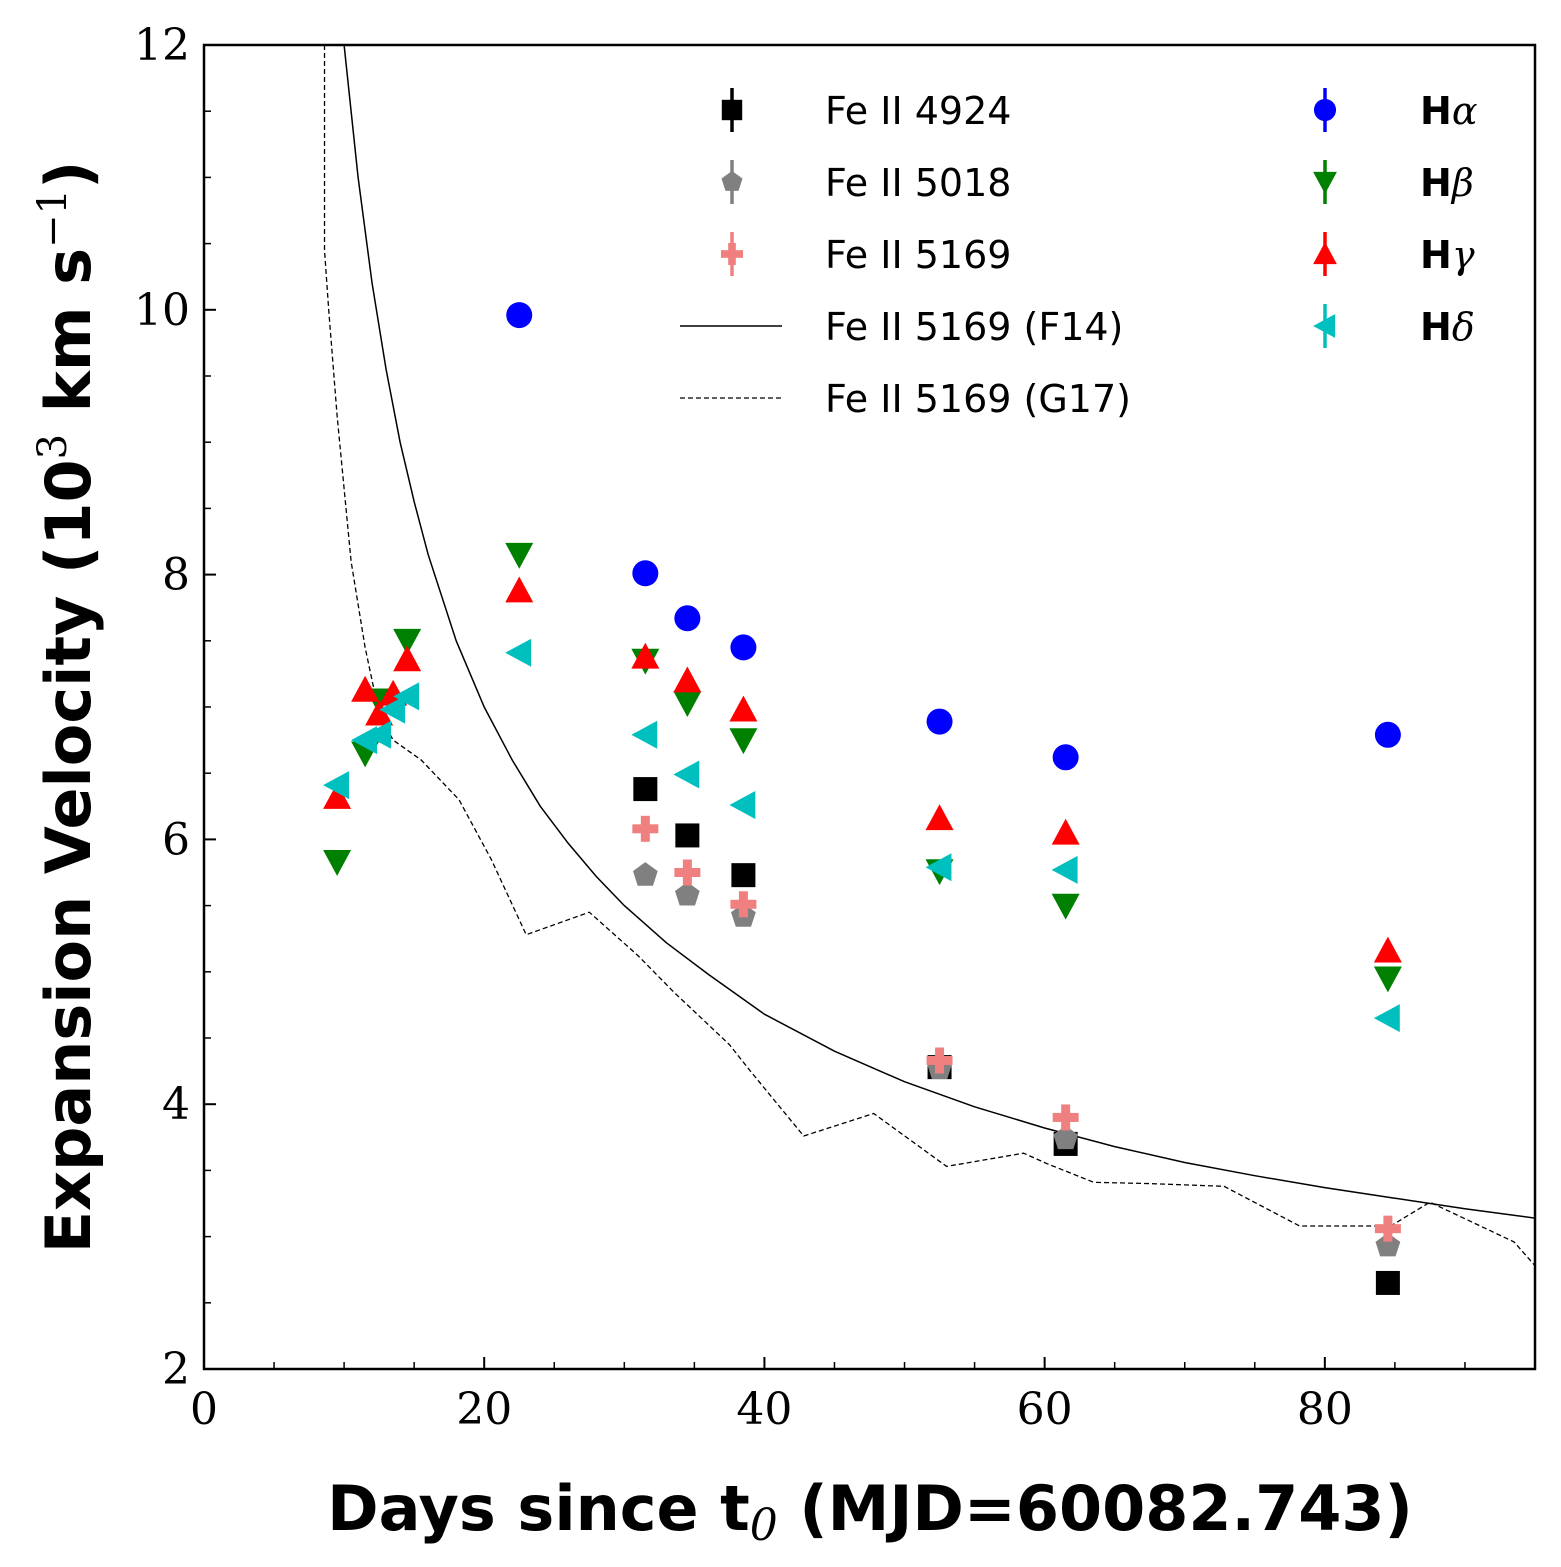 Image resolution: width=1561 pixels, height=1567 pixels. What do you see at coordinates (1447, 255) in the screenshot?
I see `legend-label: Hγ` at bounding box center [1447, 255].